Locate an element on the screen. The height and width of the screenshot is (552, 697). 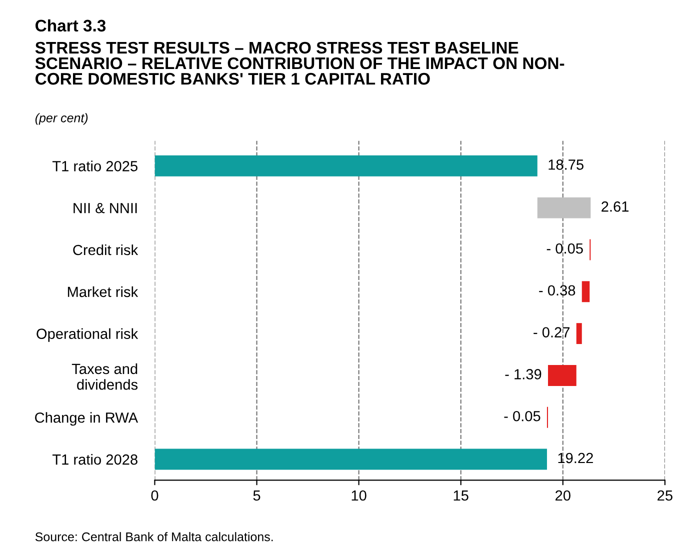
y-tick-label: Operational risk is located at coordinates (87, 335).